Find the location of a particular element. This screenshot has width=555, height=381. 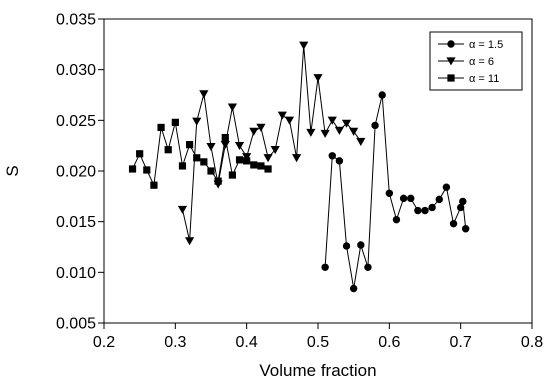

legend: α = 1.5 α = 6 α = 11 is located at coordinates (476, 61).